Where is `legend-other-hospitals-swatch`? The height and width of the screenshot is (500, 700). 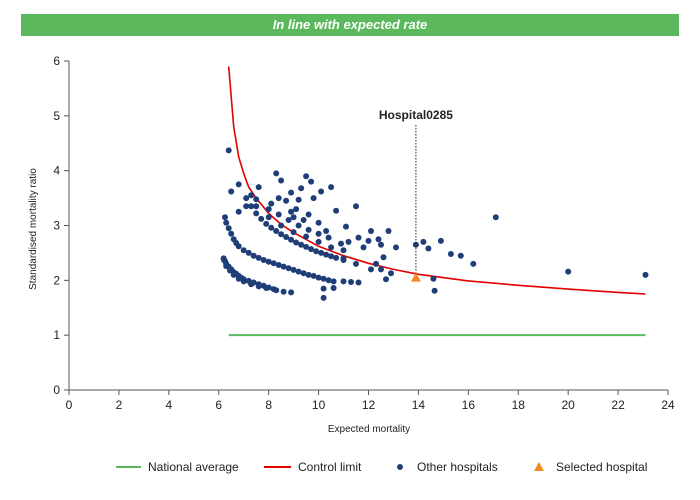 legend-other-hospitals-swatch is located at coordinates (400, 467).